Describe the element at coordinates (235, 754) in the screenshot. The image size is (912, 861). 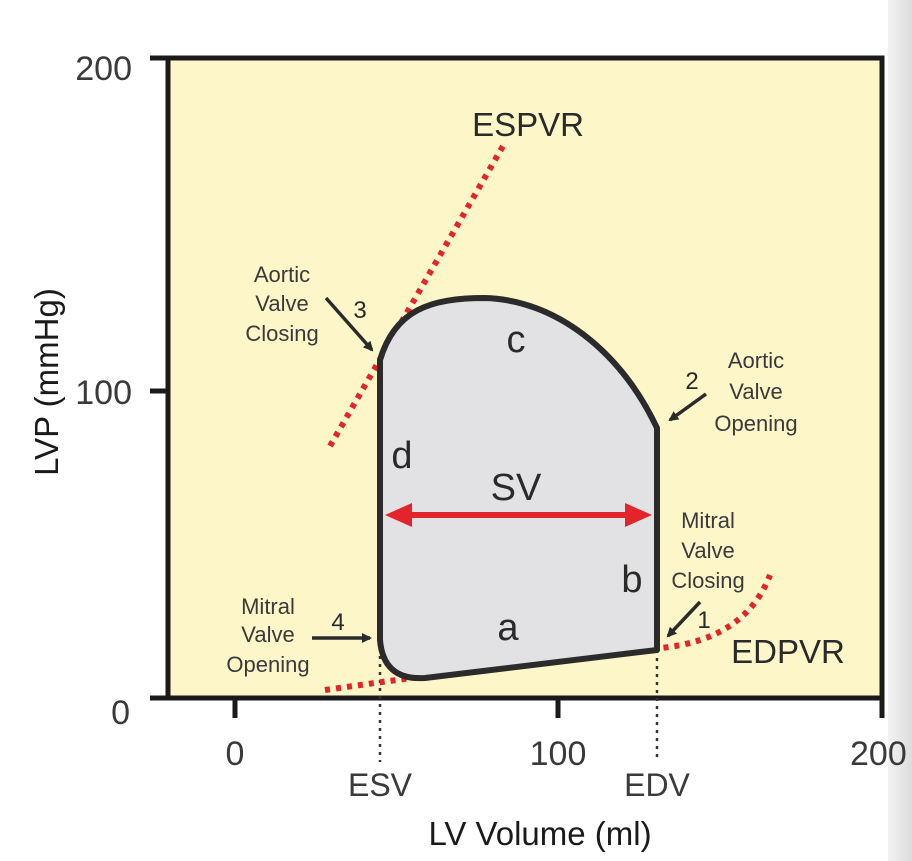
I see `x-tick-label-0: 0` at that location.